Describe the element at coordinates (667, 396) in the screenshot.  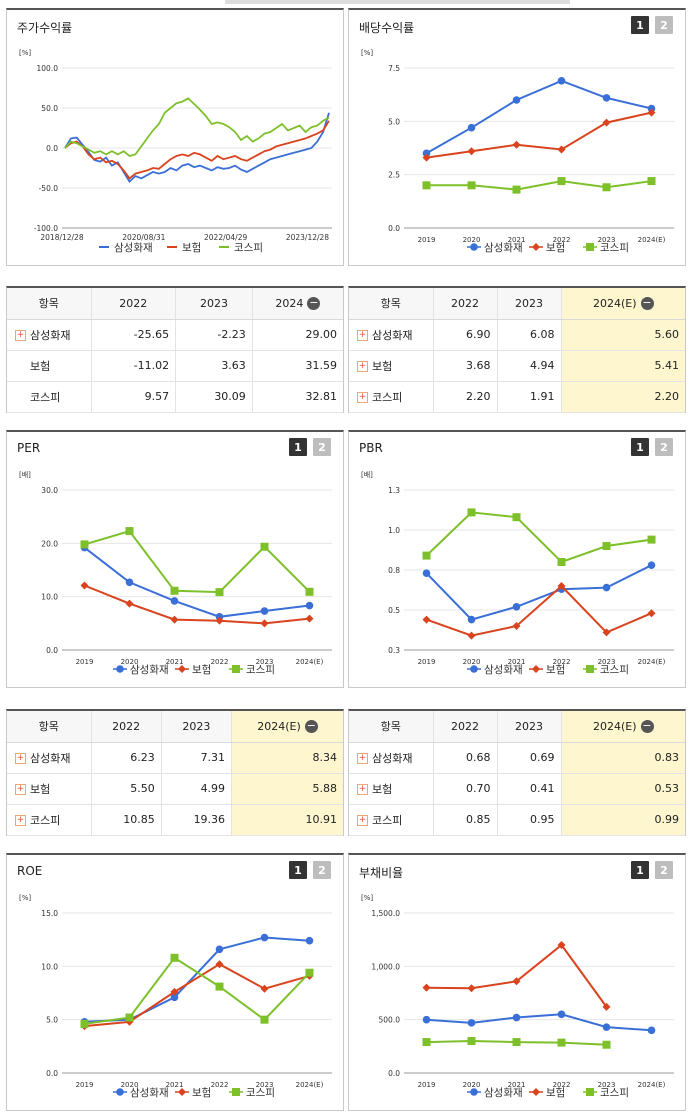
I see `cell-value: 2.20` at that location.